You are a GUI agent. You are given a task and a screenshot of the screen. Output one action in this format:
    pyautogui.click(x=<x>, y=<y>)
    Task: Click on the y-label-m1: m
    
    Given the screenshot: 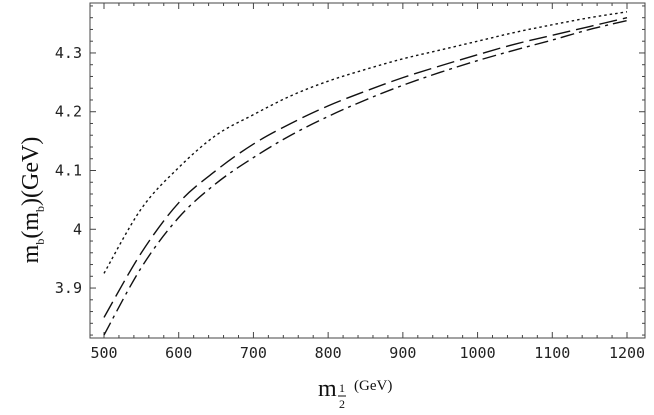 What is the action you would take?
    pyautogui.click(x=31, y=253)
    